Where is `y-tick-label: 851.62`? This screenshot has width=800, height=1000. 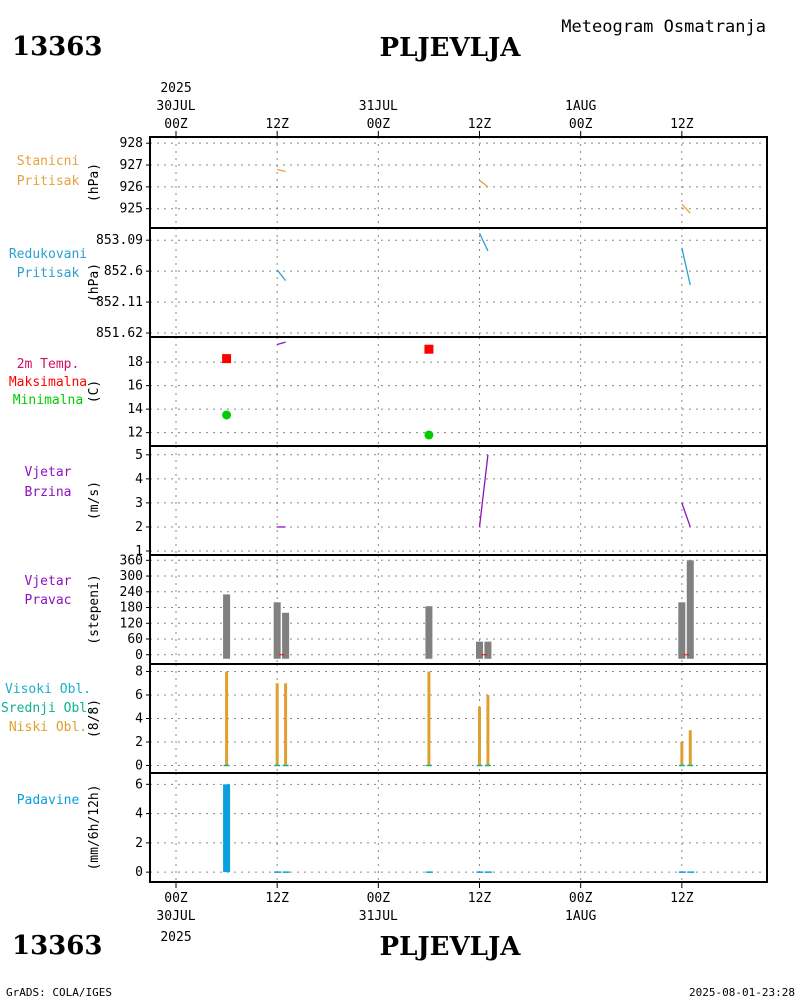 y-tick-label: 851.62 is located at coordinates (119, 333).